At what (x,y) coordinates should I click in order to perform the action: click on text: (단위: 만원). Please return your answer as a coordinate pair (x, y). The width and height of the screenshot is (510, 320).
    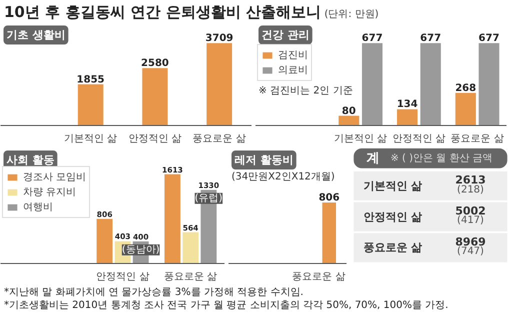
    Looking at the image, I should click on (351, 14).